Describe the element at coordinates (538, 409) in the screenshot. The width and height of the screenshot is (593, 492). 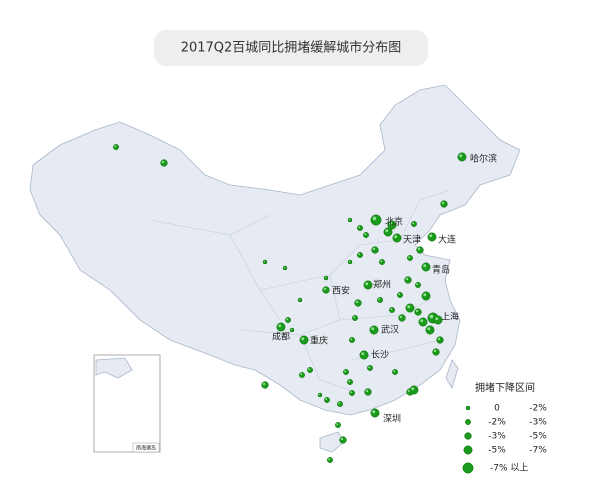
I see `legend-to: -2%` at that location.